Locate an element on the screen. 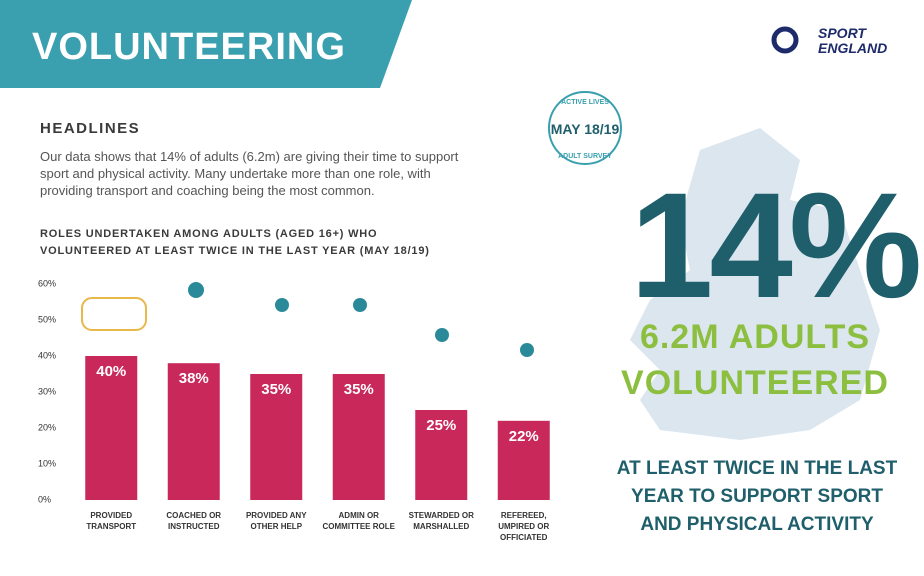 This screenshot has width=924, height=576. page-title: VOLUNTEERING is located at coordinates (189, 47).